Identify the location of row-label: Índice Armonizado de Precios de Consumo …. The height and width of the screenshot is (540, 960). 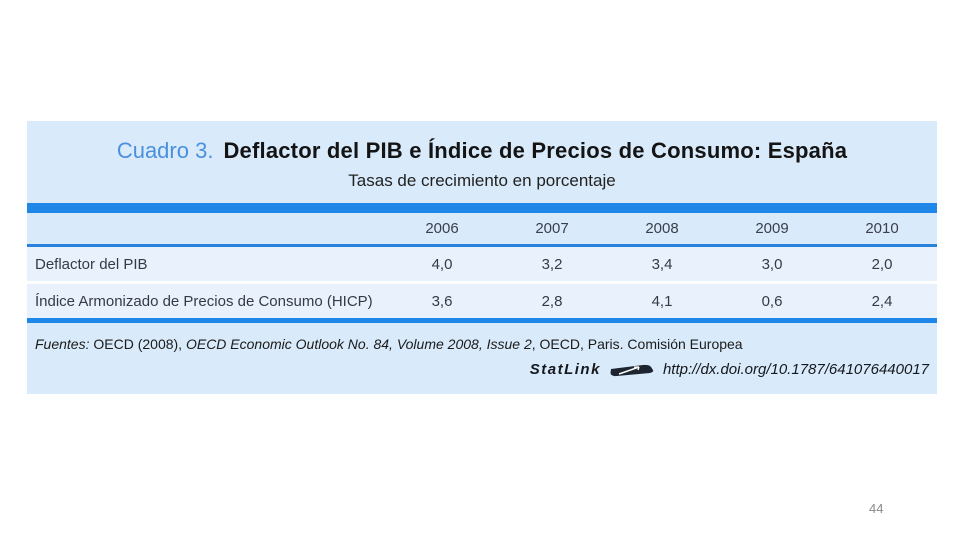
(204, 301).